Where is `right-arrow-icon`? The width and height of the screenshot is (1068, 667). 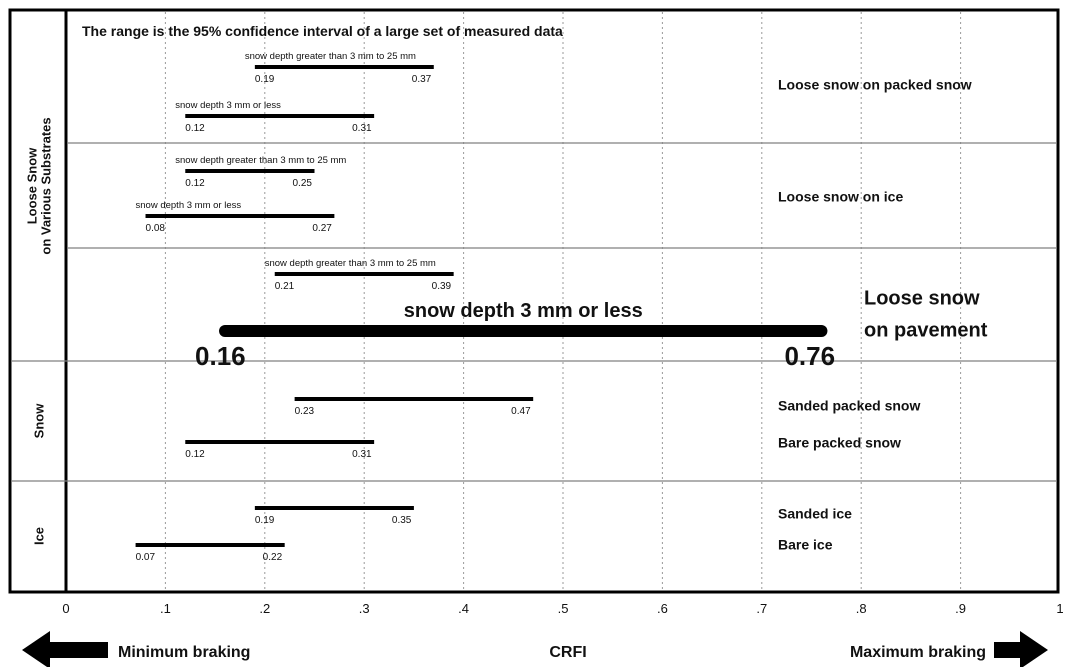 right-arrow-icon is located at coordinates (1021, 649).